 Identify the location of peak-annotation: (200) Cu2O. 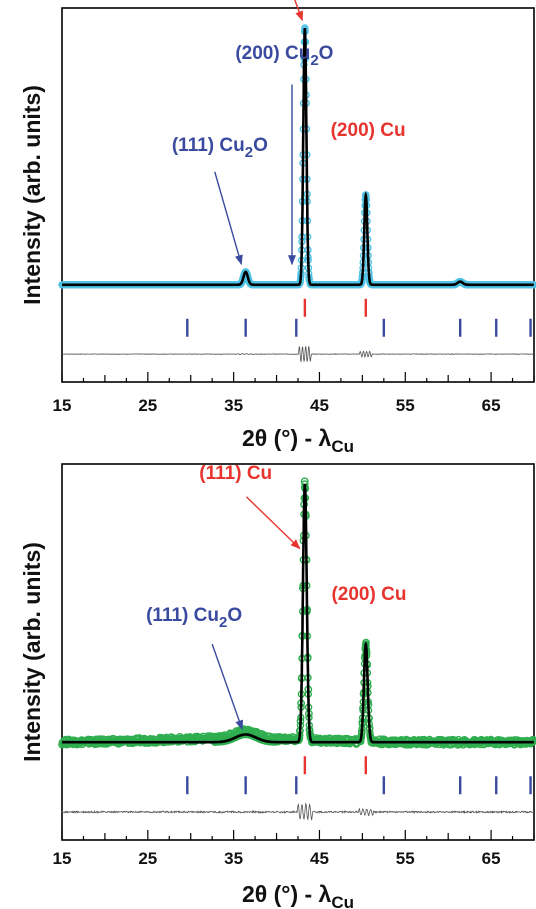
(284, 56).